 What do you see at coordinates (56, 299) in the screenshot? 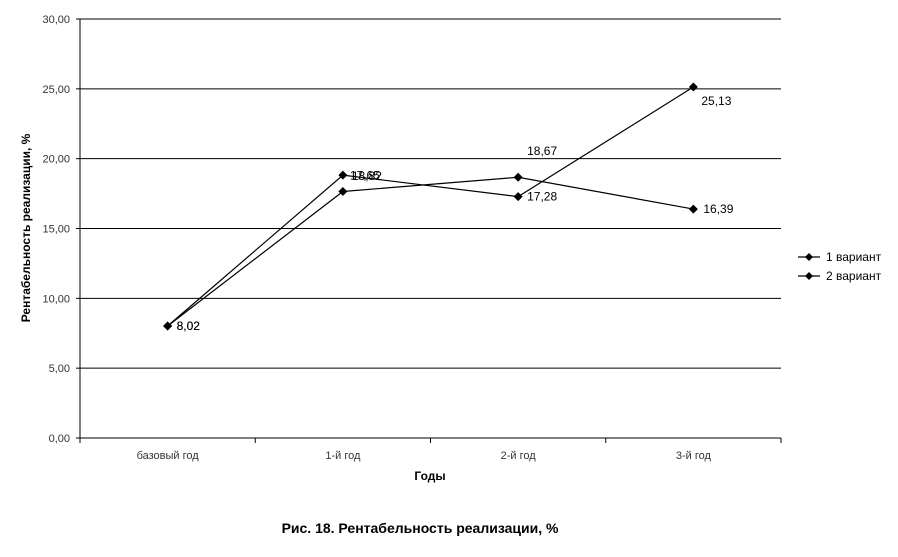
I see `y-tick-label: 10,00` at bounding box center [56, 299].